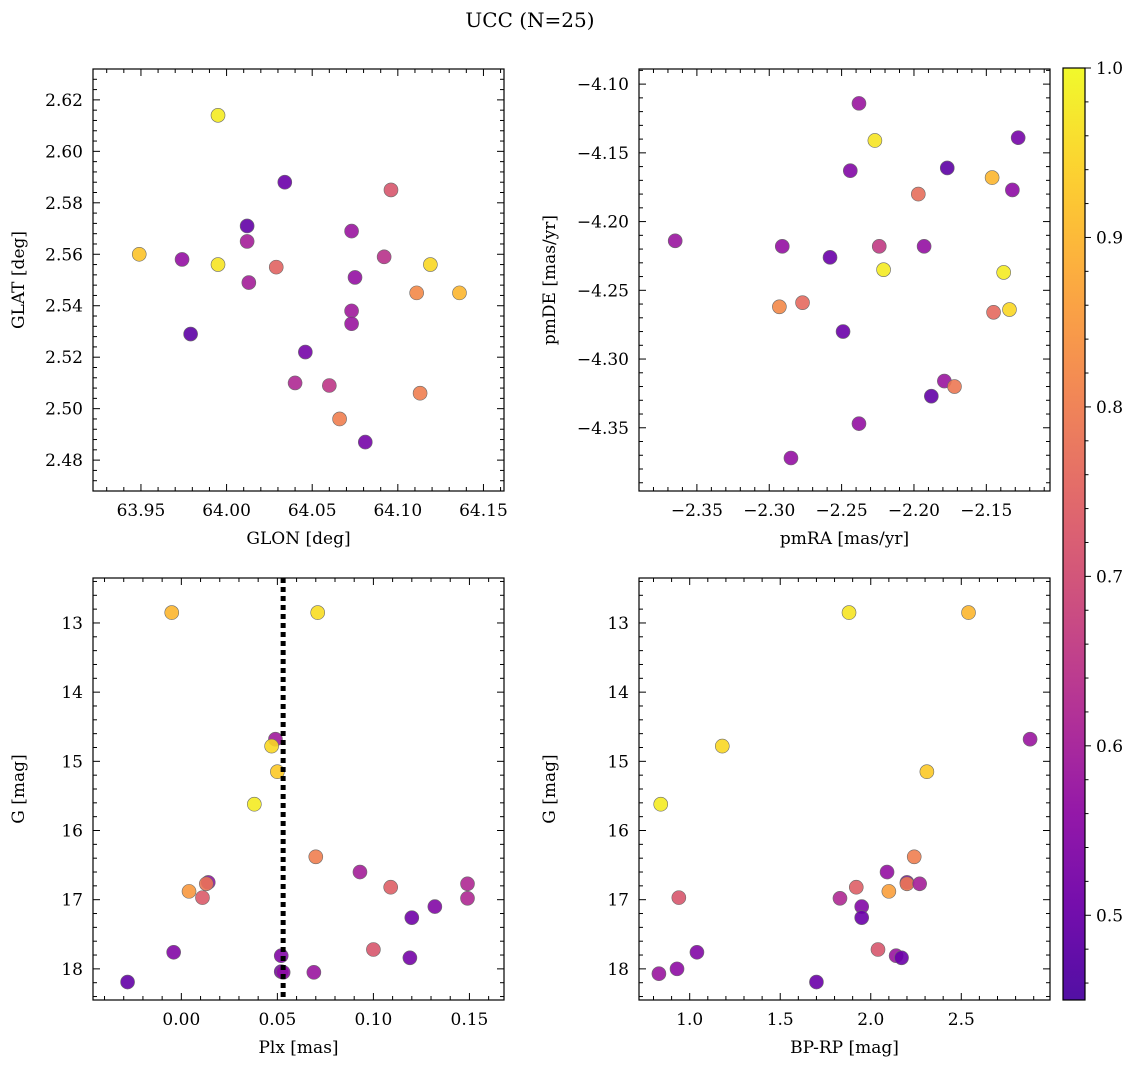  What do you see at coordinates (697, 511) in the screenshot?
I see `x-tick-label: −2.35` at bounding box center [697, 511].